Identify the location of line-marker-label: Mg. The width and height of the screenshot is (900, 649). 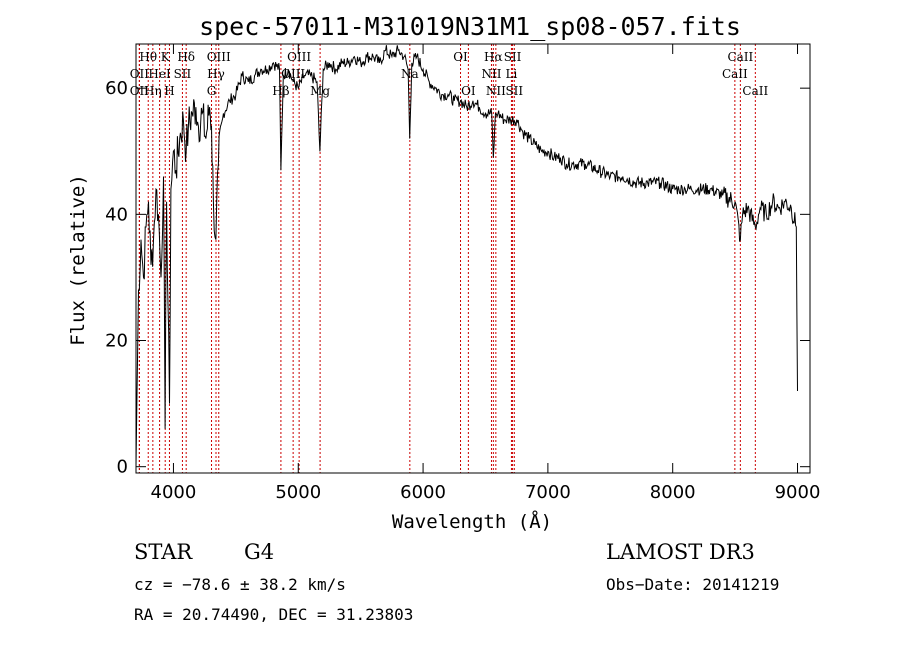
(320, 91).